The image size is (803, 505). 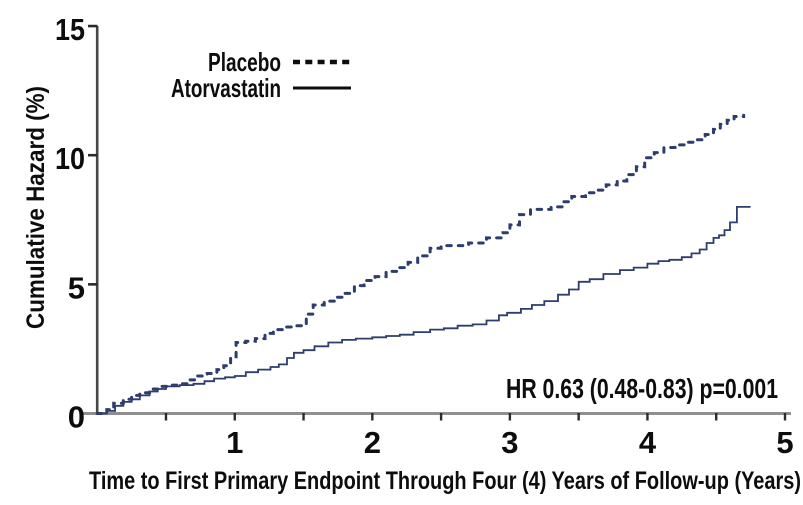 What do you see at coordinates (70, 158) in the screenshot?
I see `y-tick-label: 10` at bounding box center [70, 158].